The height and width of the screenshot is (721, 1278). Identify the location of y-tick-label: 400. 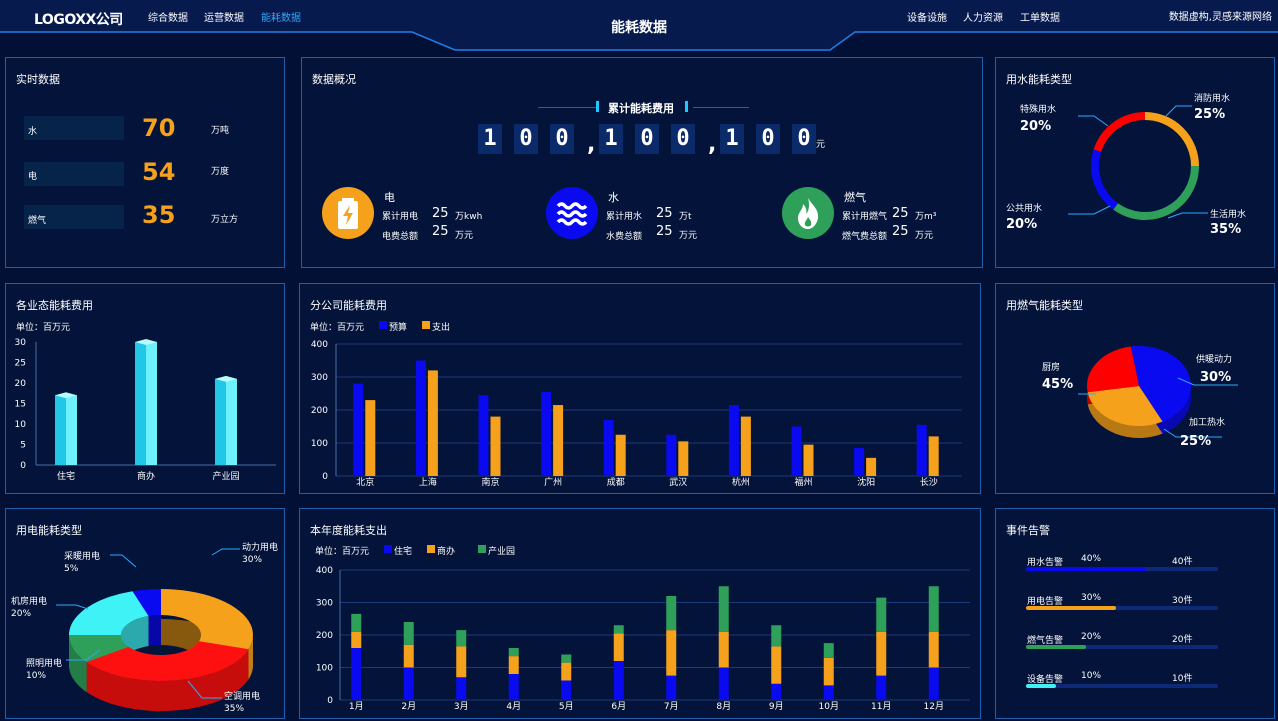
(324, 571).